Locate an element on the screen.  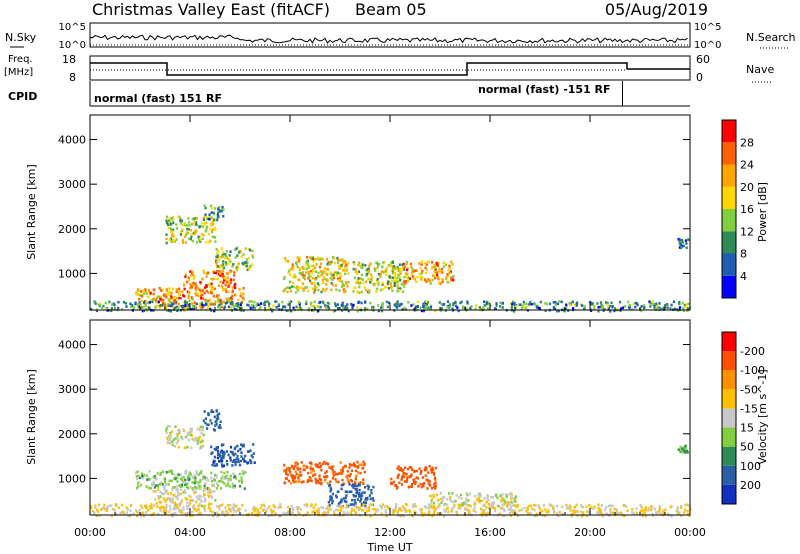
count-tick-top: 10^5 is located at coordinates (72, 27).